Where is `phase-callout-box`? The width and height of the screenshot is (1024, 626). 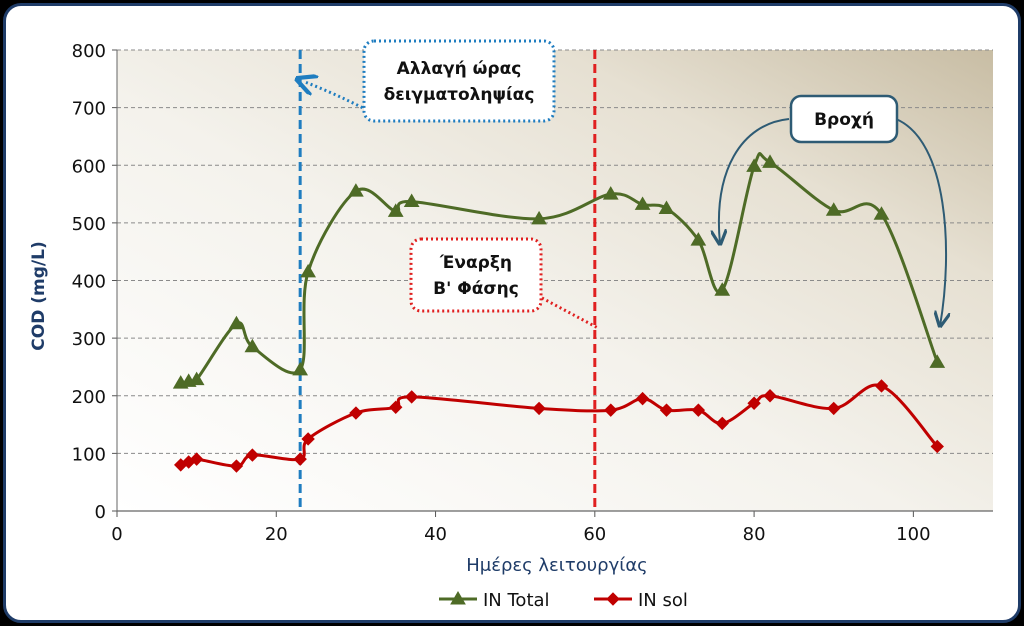
phase-callout-box is located at coordinates (476, 275).